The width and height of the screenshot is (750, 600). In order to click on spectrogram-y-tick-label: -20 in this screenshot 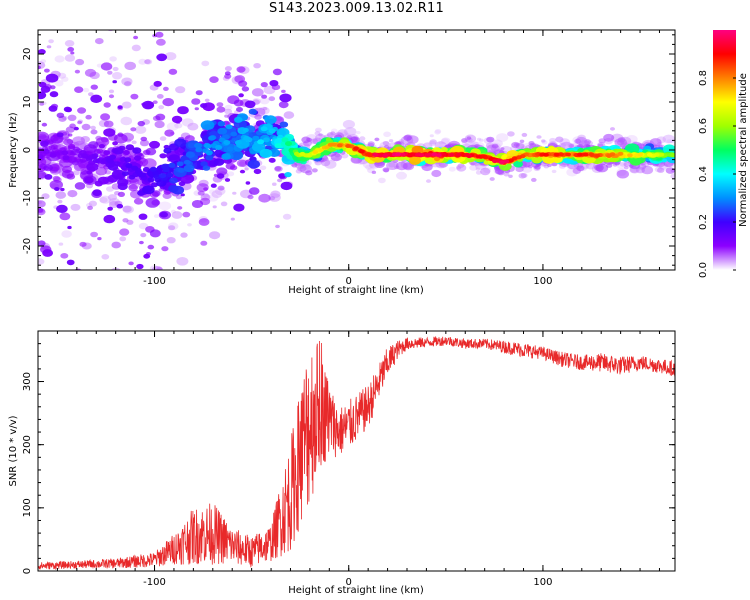, I will do `click(27, 246)`.